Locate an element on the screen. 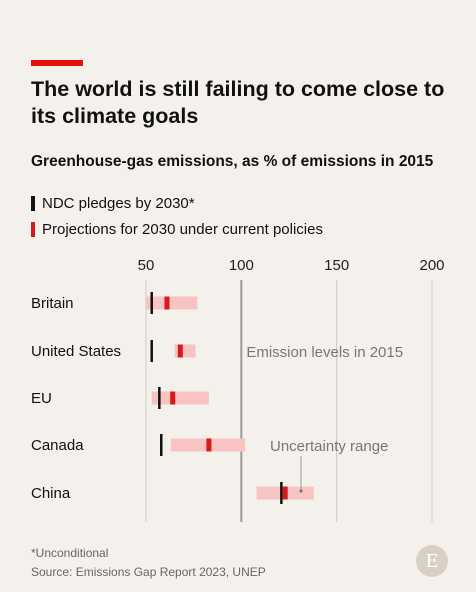  projection-swatch is located at coordinates (33, 229).